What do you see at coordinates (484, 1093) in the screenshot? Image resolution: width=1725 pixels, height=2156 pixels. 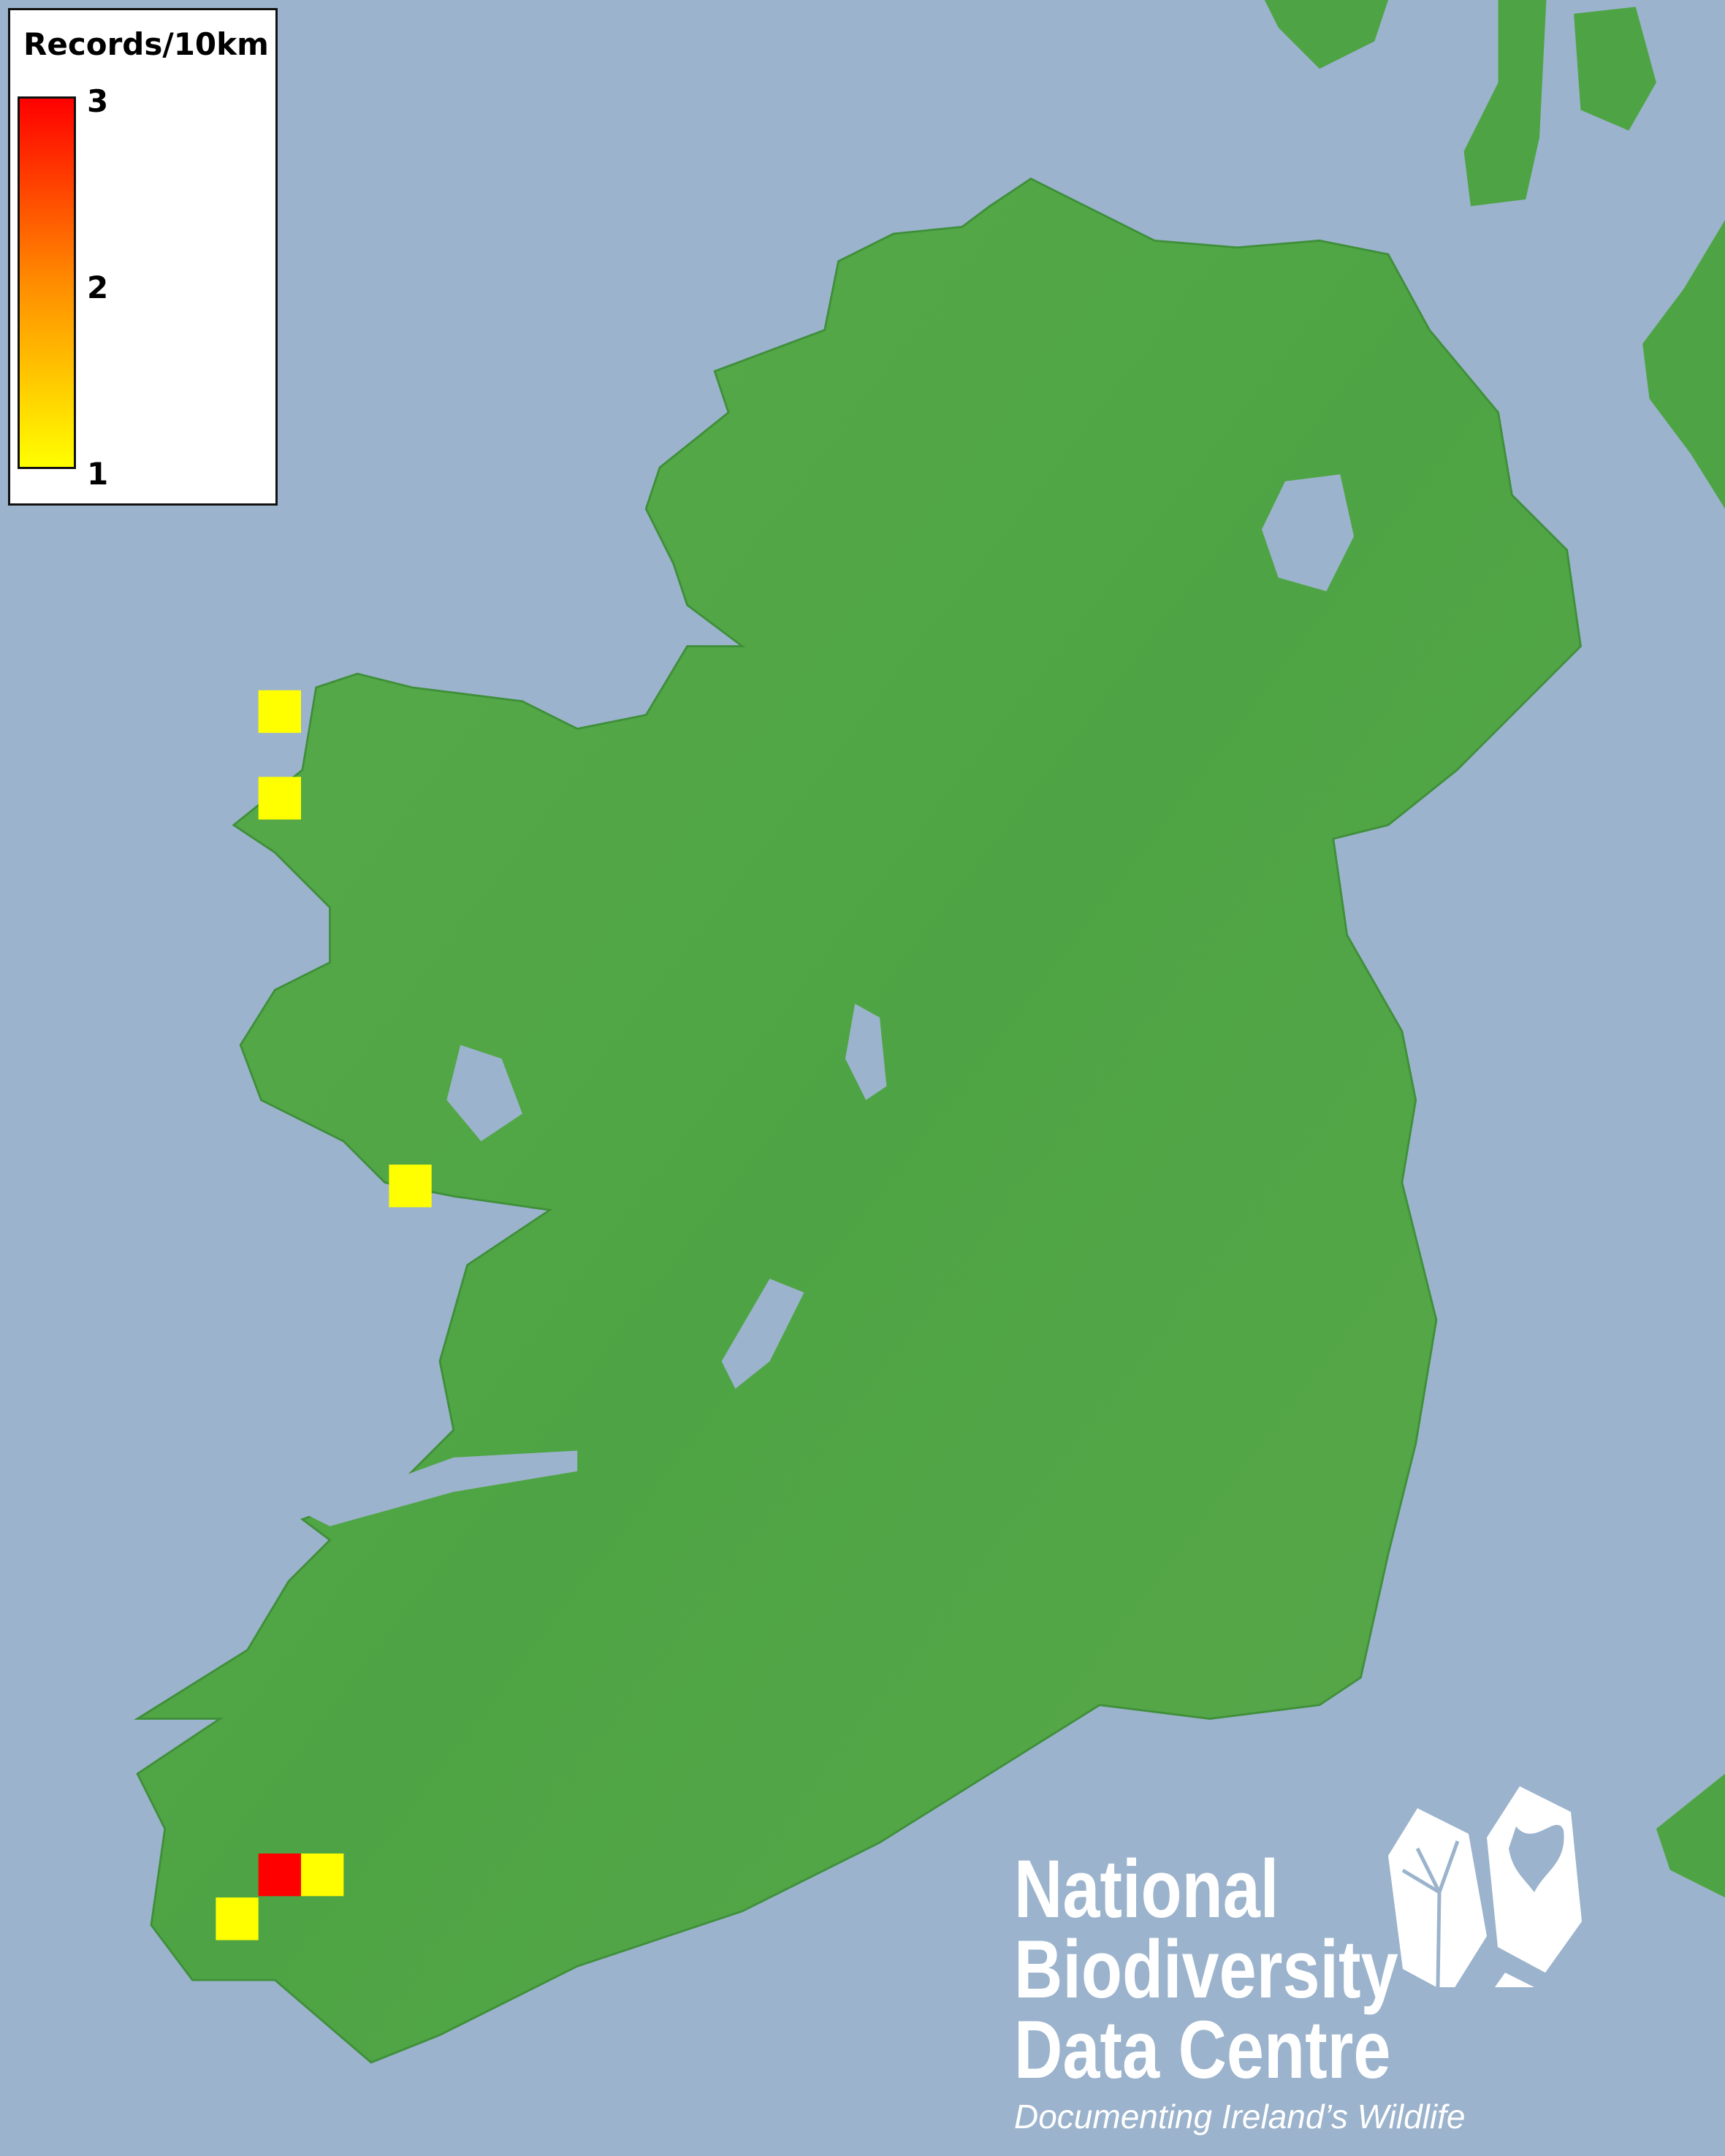 I see `lough-corrib` at bounding box center [484, 1093].